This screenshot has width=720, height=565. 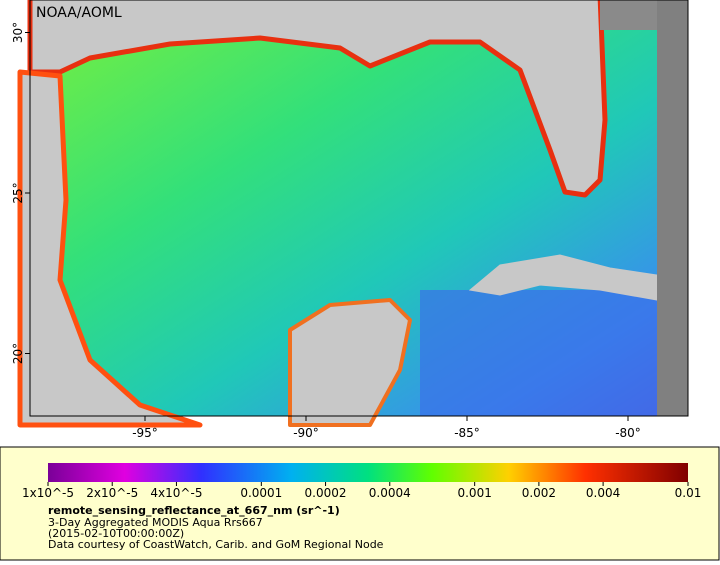 I want to click on colorbar-tick-label: 1x10^-5, so click(x=48, y=493).